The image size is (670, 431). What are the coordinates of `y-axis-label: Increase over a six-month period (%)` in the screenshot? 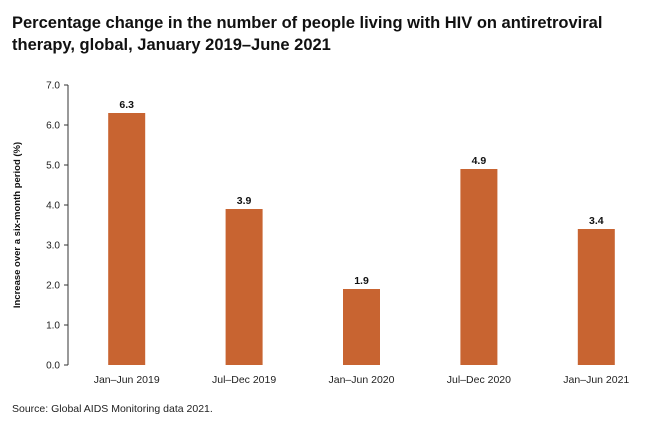 It's located at (17, 225).